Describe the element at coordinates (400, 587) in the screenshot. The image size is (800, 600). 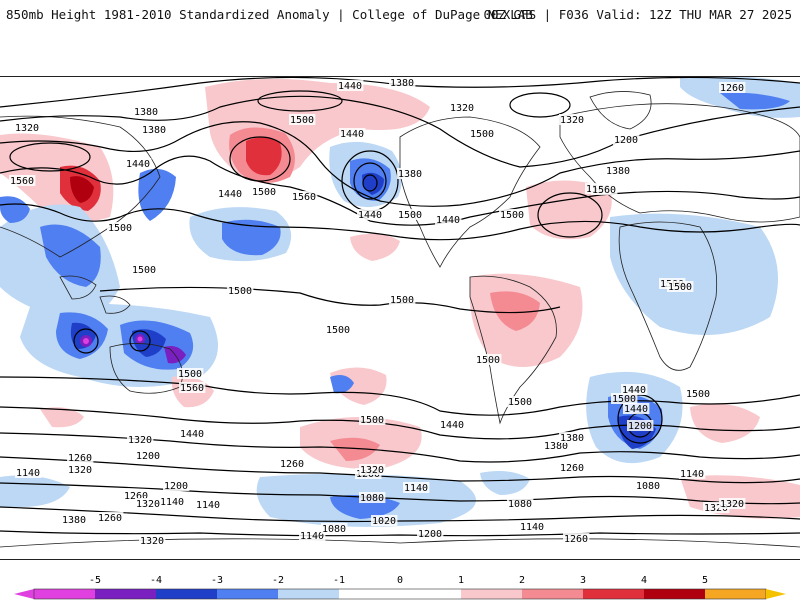
I see `colorbar-canvas: -5 -4 -3 -2 -1 0 1 2 3 4 5` at that location.